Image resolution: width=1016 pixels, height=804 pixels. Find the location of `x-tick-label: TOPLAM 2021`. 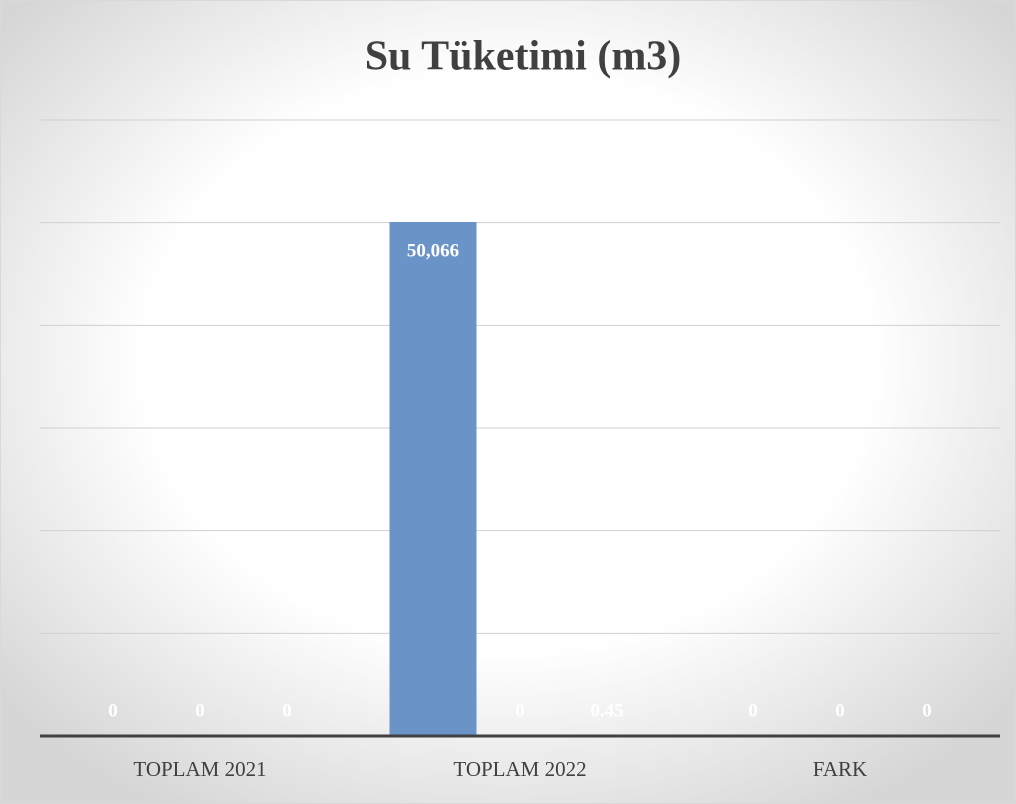

x-tick-label: TOPLAM 2021 is located at coordinates (199, 769).